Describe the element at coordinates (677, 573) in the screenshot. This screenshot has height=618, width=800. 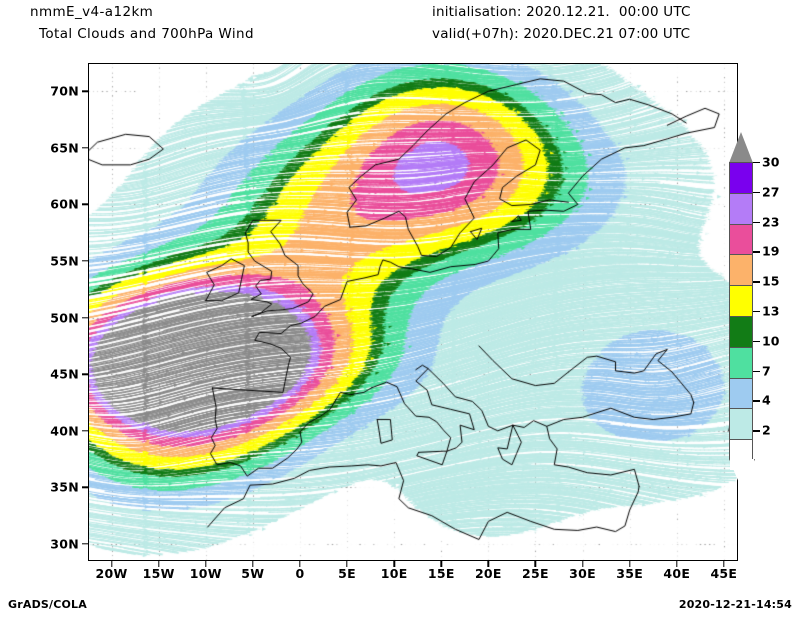
I see `longitude-label: 40E` at that location.